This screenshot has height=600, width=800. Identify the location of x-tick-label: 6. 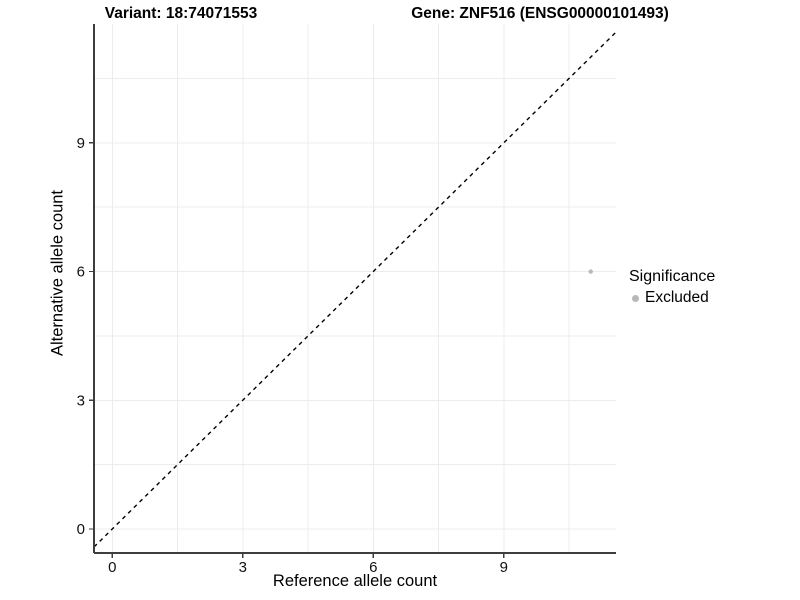
(373, 567).